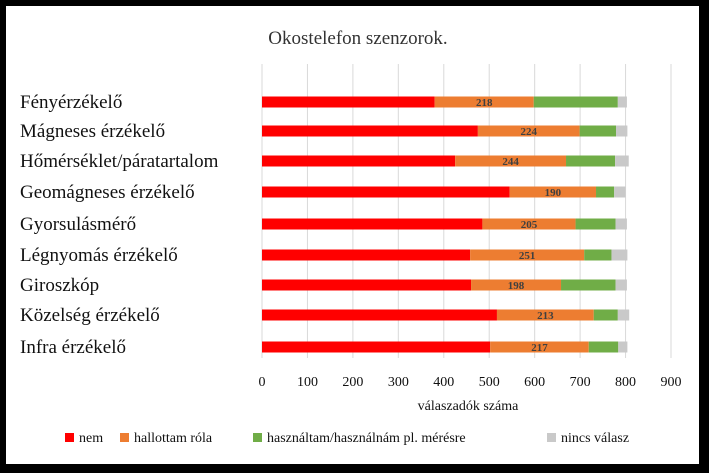  What do you see at coordinates (73, 347) in the screenshot?
I see `category-label: Infra érzékelő` at bounding box center [73, 347].